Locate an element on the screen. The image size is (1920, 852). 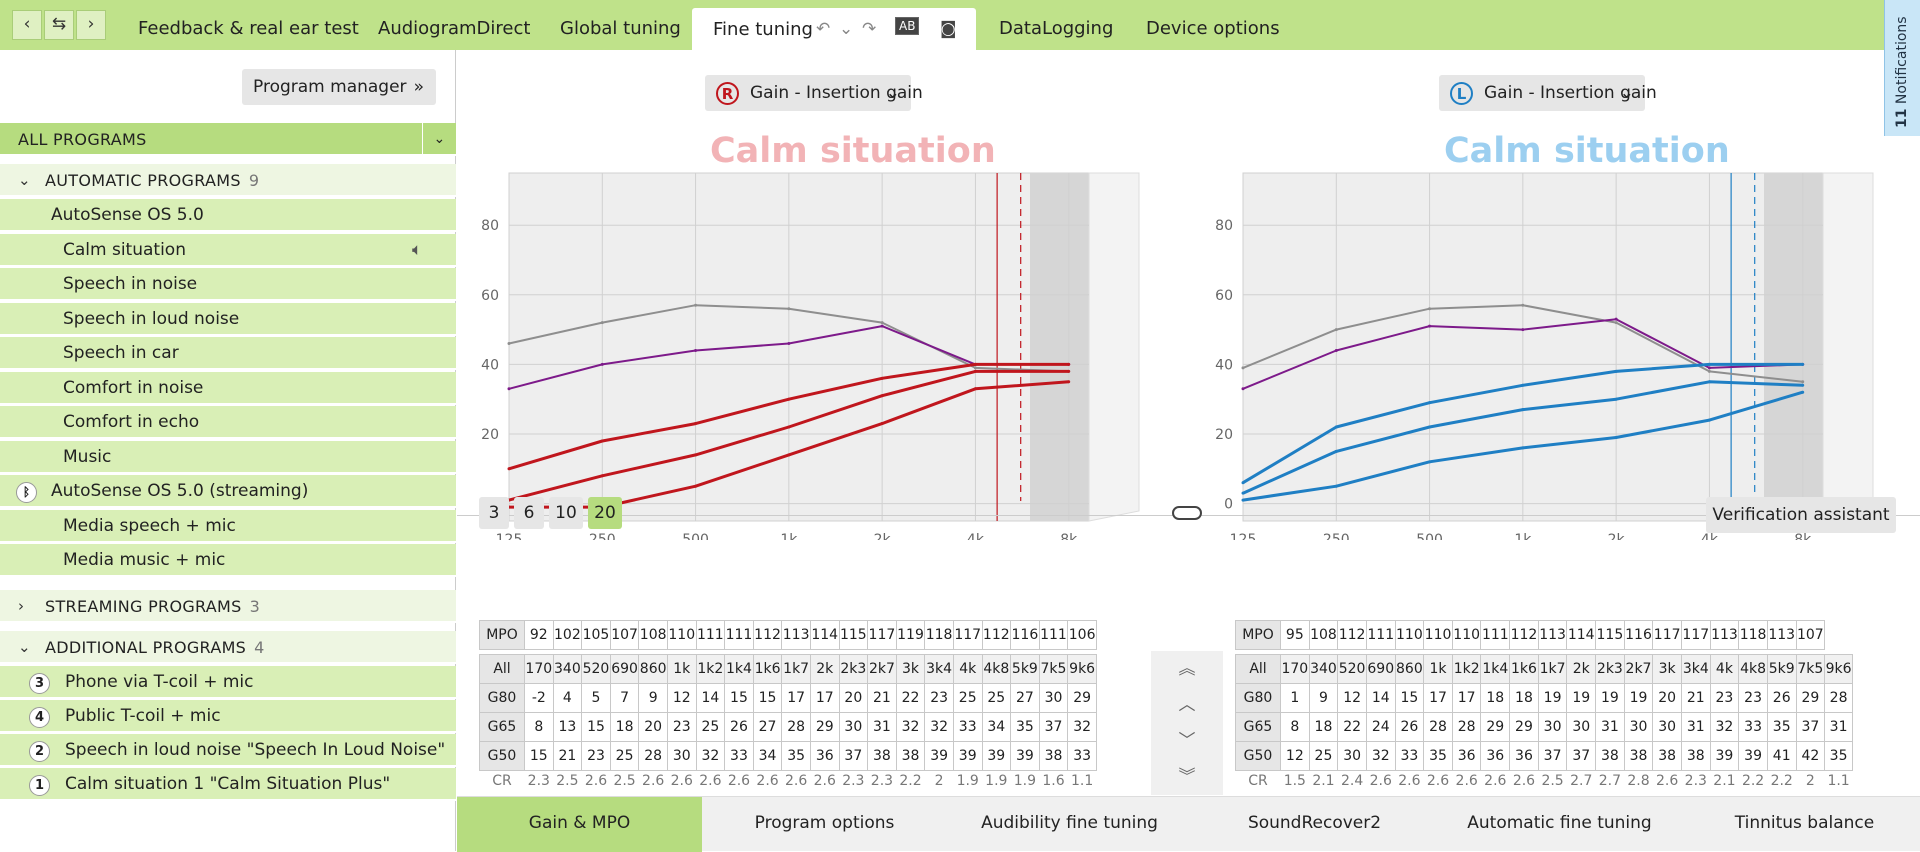
switch-button: ⇆ is located at coordinates (59, 25).